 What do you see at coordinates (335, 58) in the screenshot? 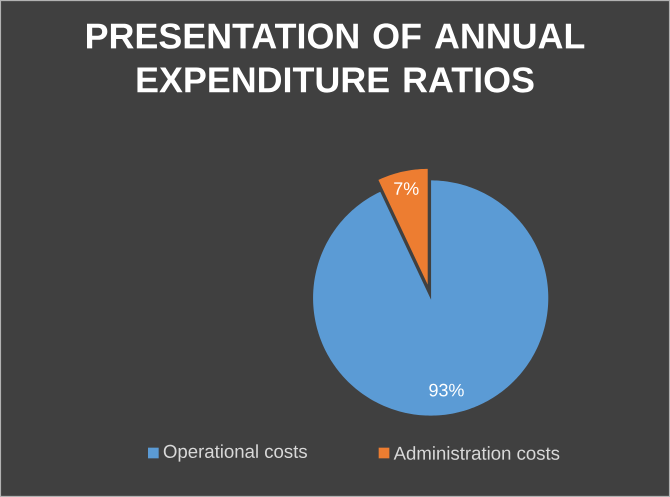
I see `chart-title: PRESENTATION OF ANNUAL EXPENDITURE RATIOS` at bounding box center [335, 58].